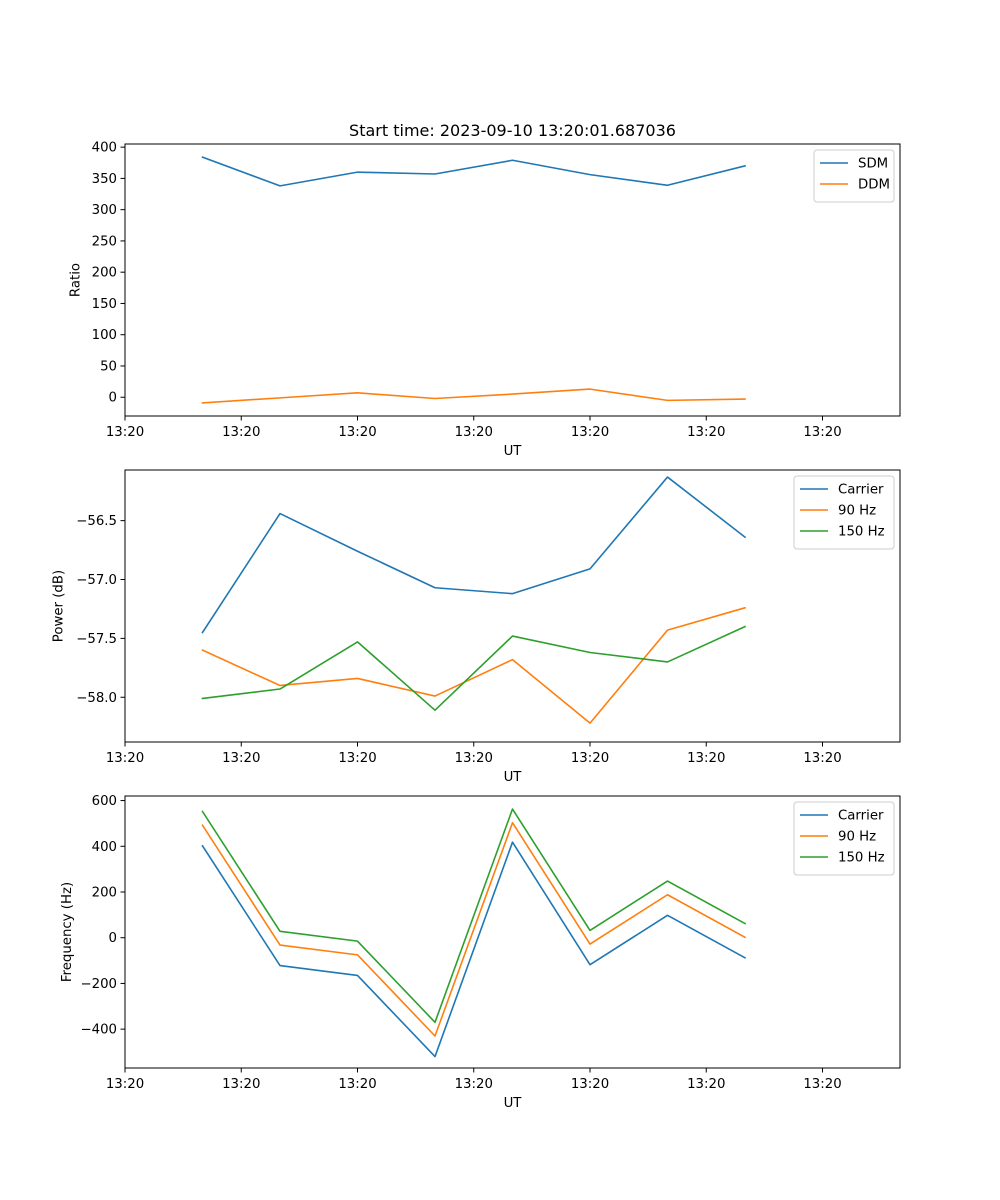 The height and width of the screenshot is (1200, 1000). What do you see at coordinates (104, 893) in the screenshot?
I see `frequency-y-tick-label: 200` at bounding box center [104, 893].